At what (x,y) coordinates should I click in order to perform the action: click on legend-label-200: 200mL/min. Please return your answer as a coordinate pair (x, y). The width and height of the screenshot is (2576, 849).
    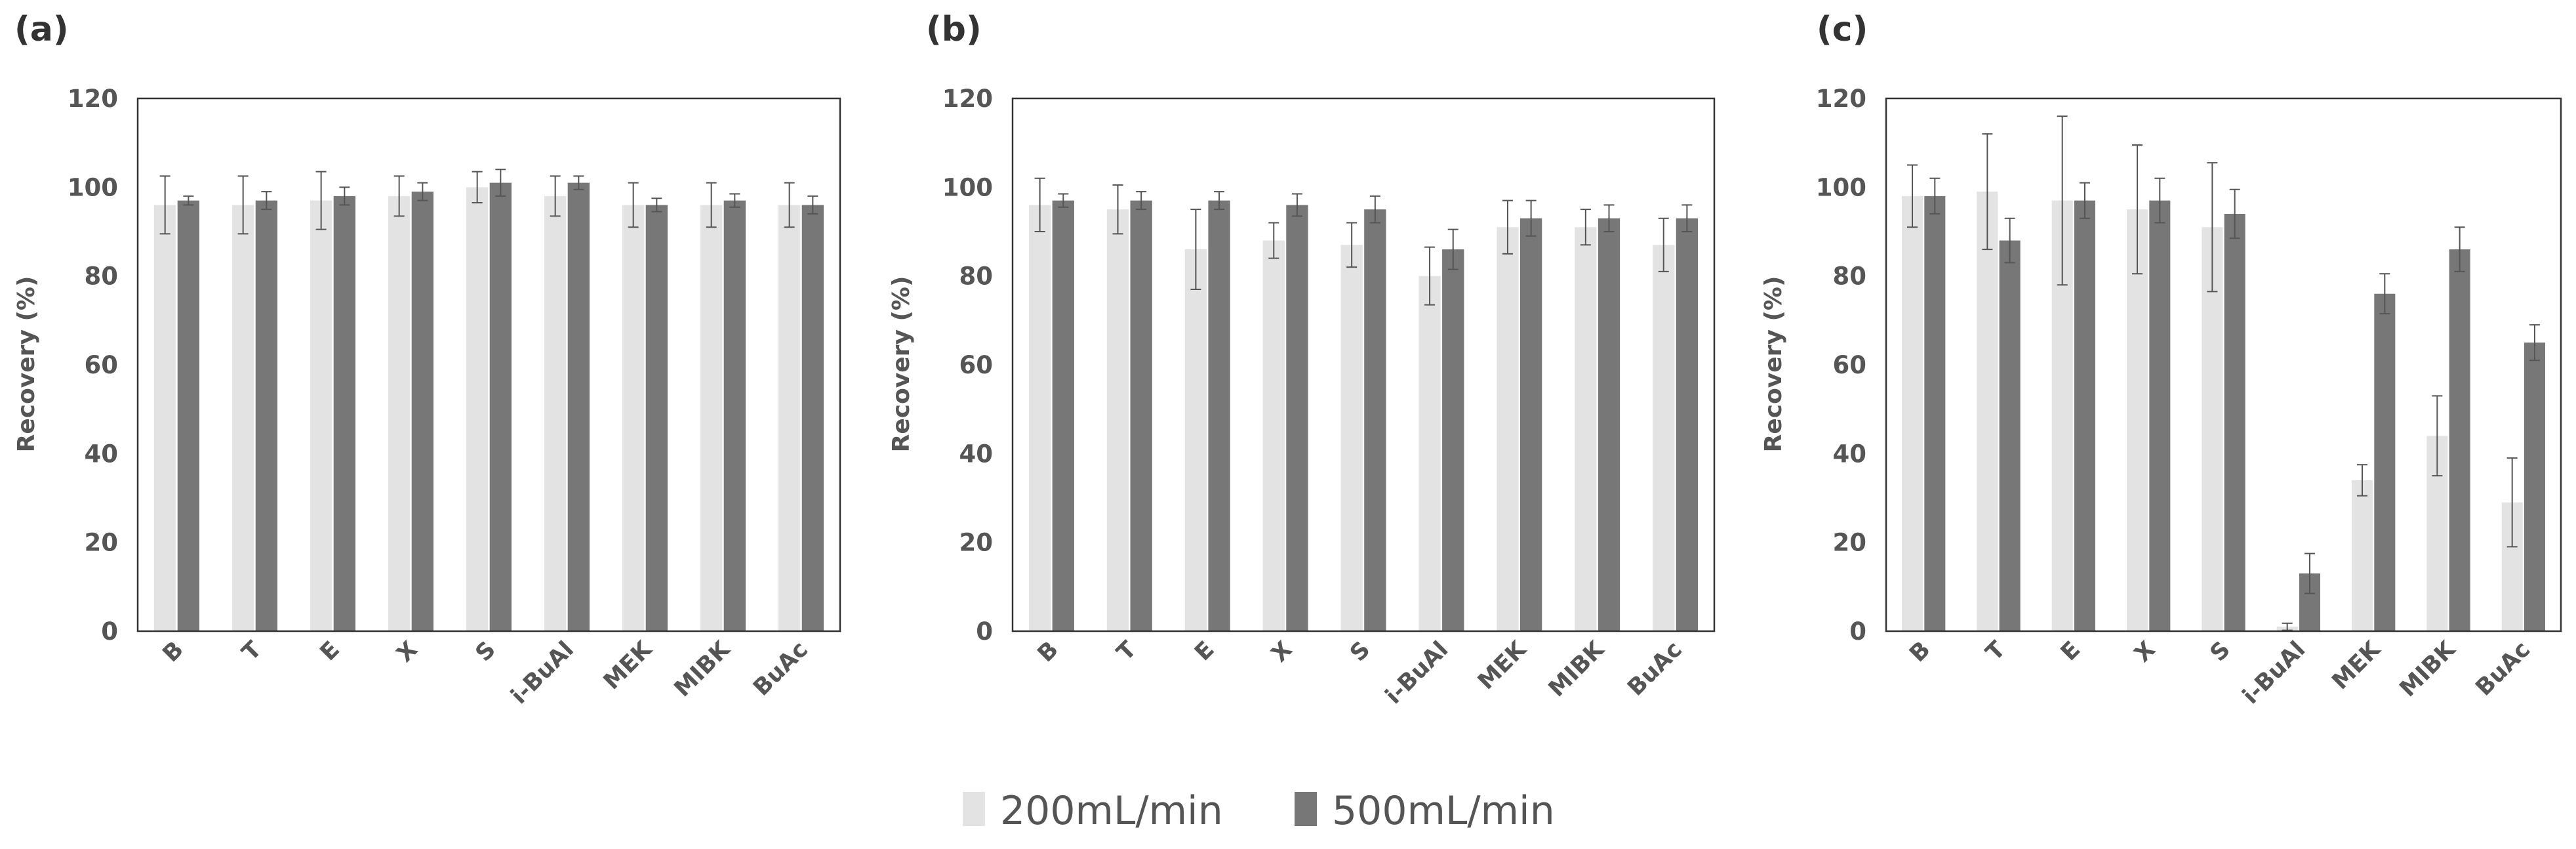
    Looking at the image, I should click on (1111, 811).